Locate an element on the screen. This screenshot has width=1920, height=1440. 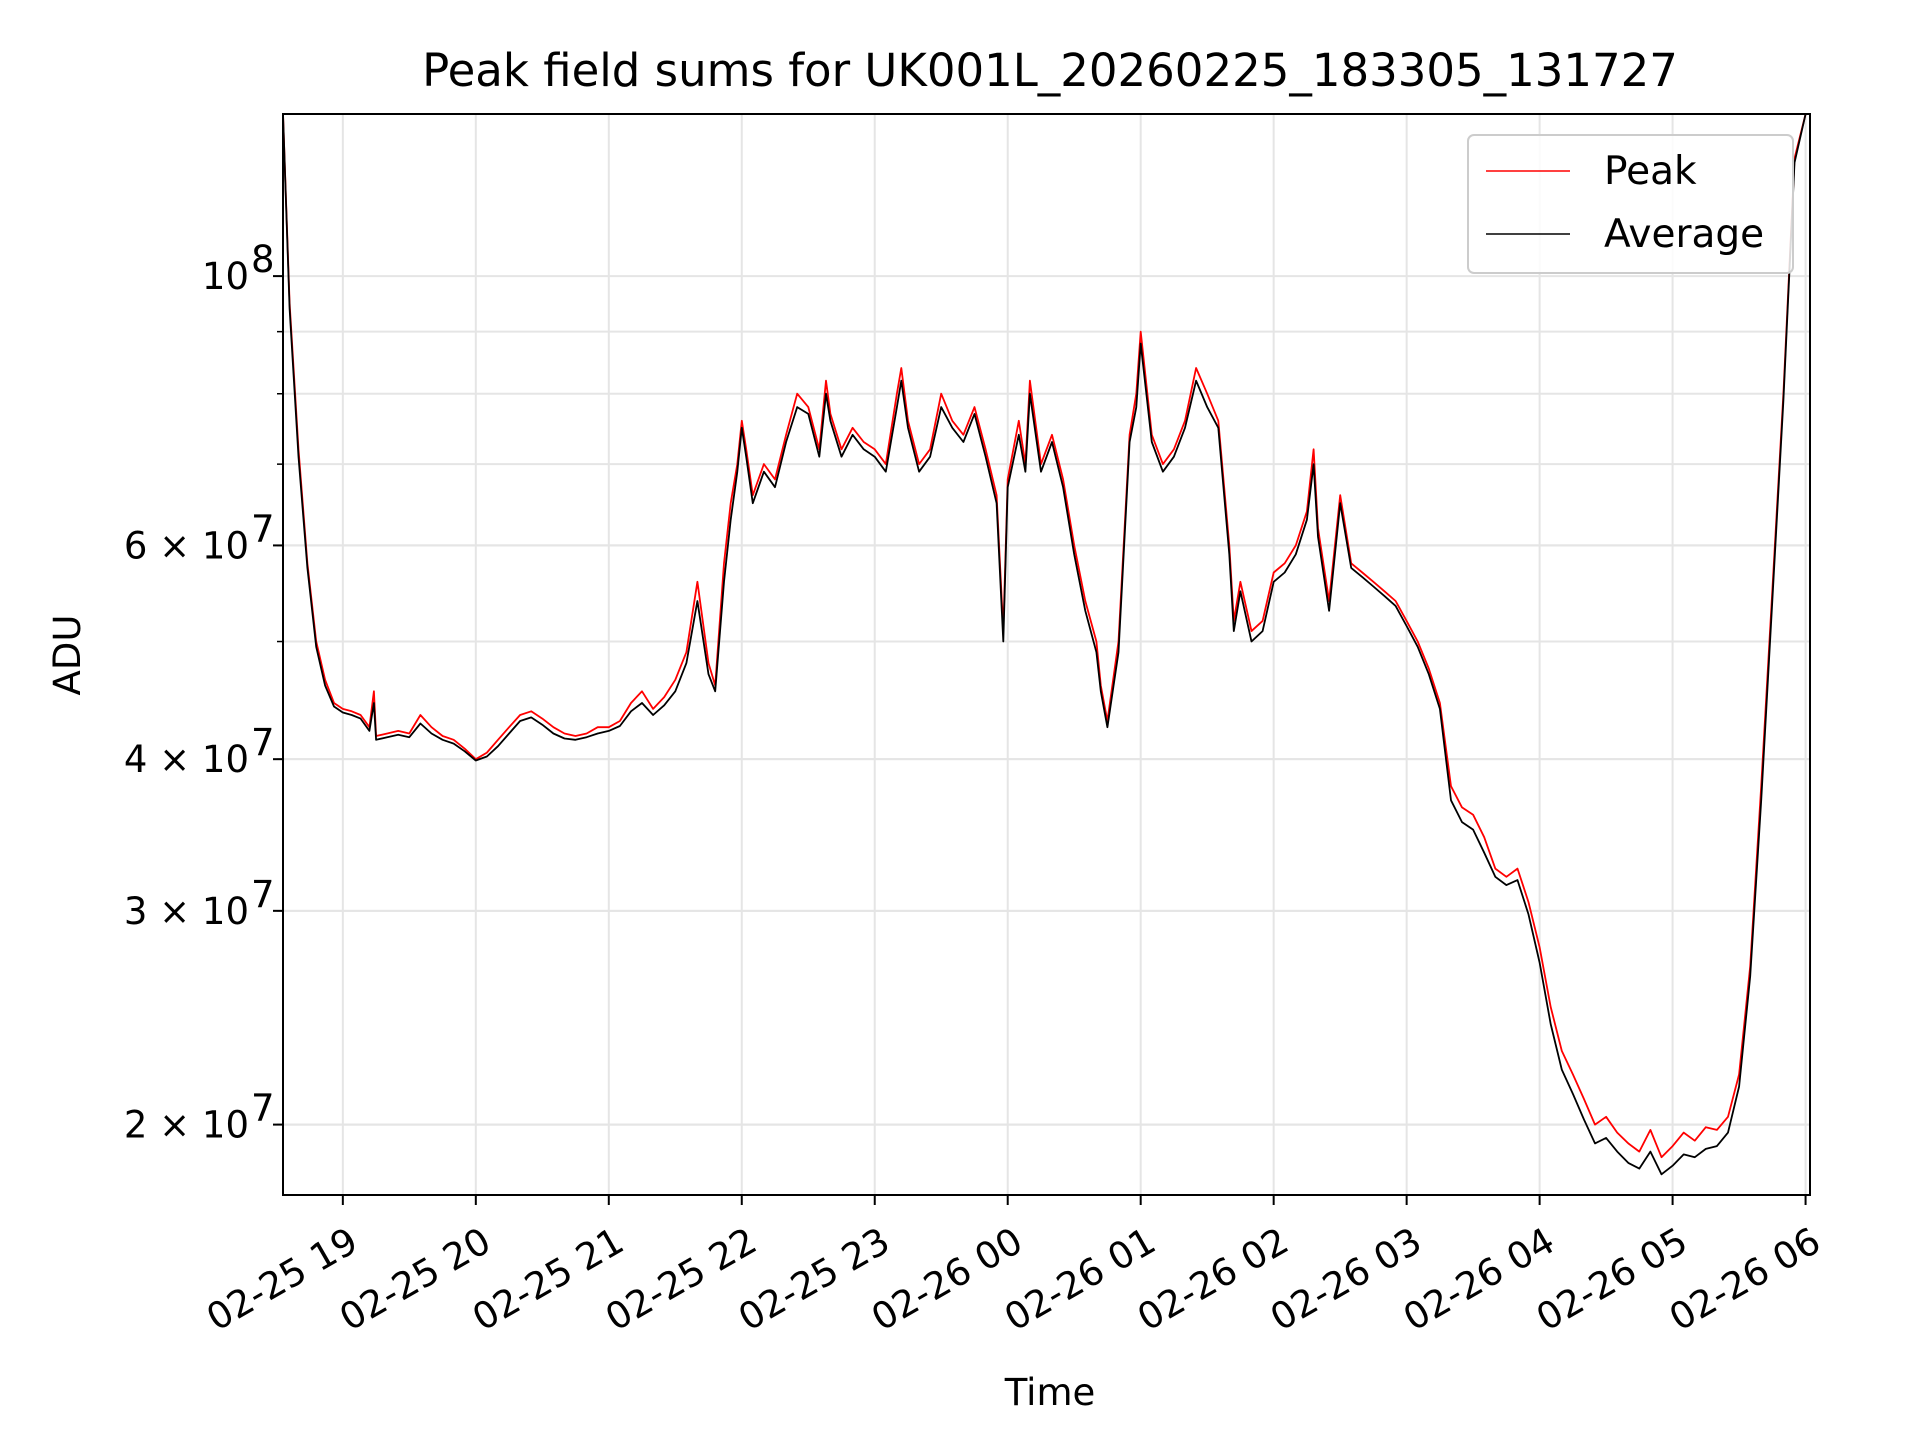
y-tick-exponent: 8 is located at coordinates (263, 259).